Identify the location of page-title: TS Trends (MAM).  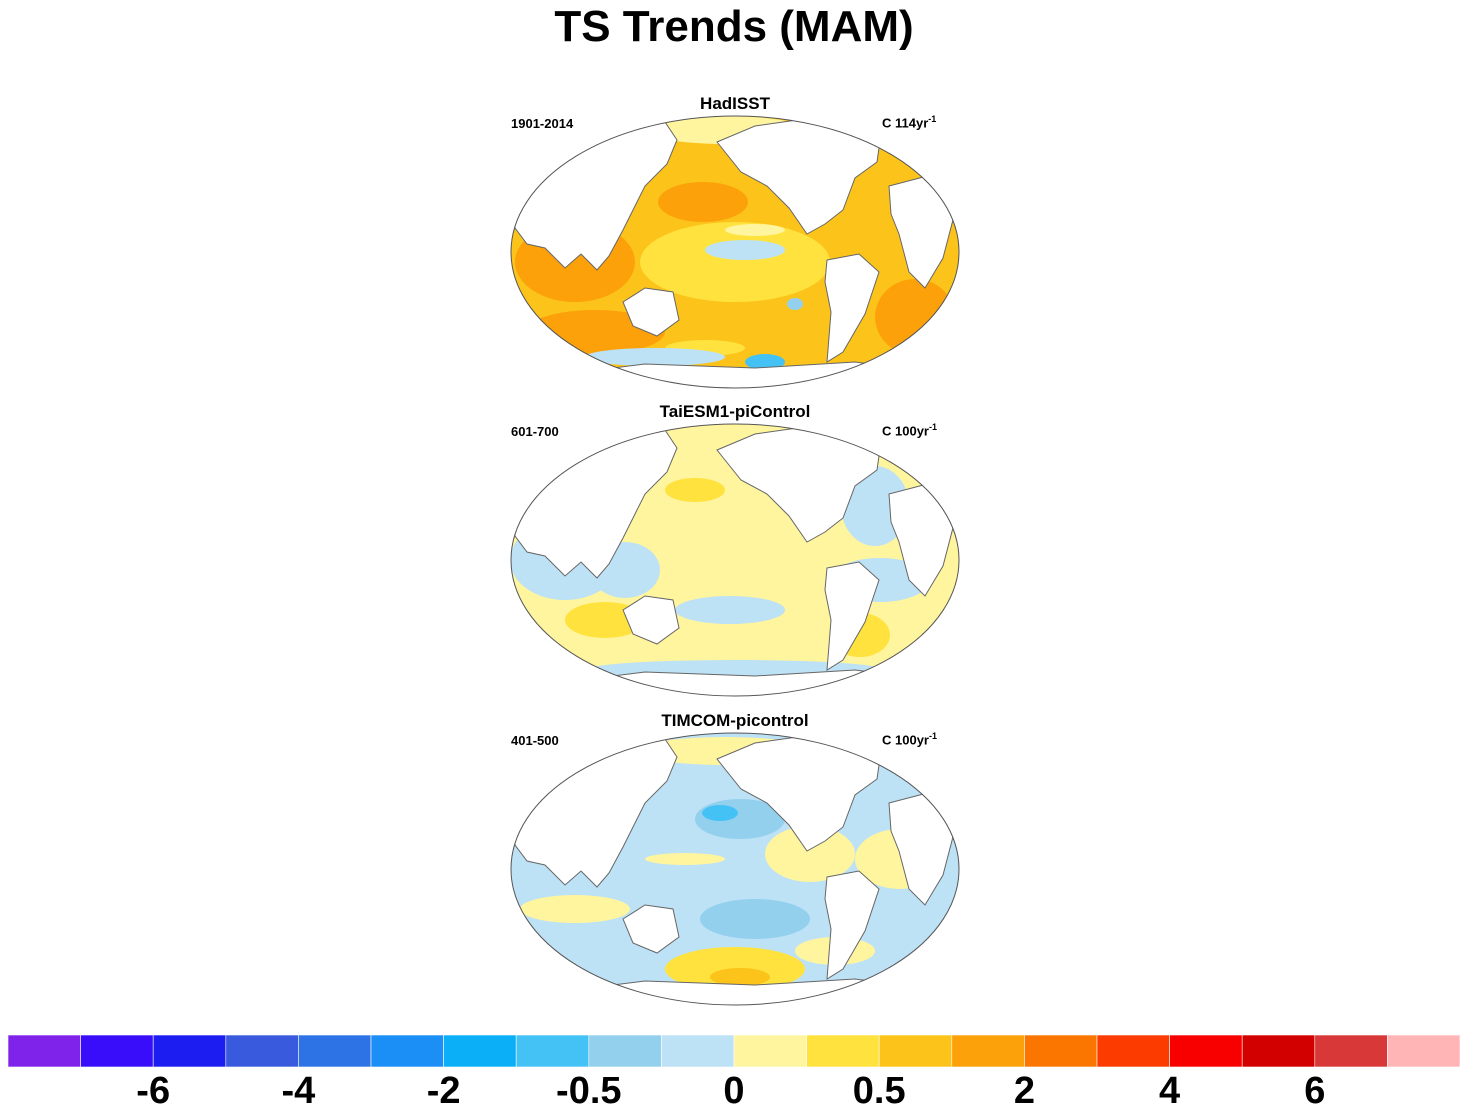
(734, 26).